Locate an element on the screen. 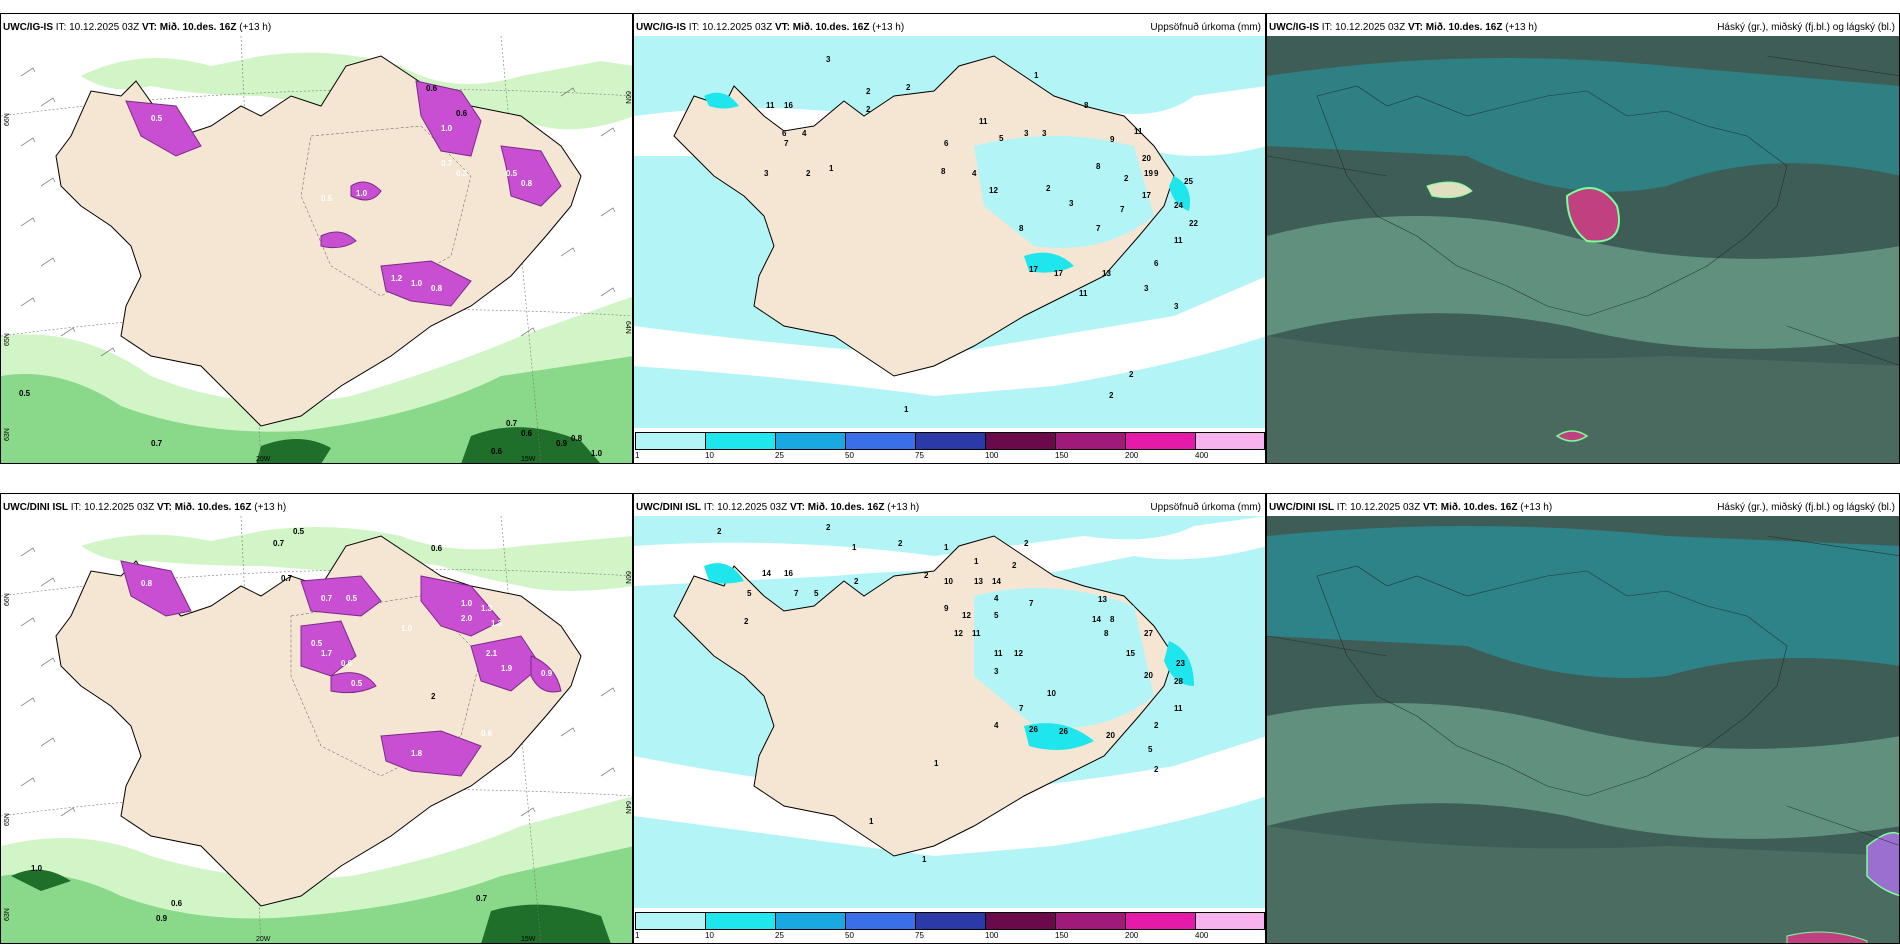  precip-label: 10 is located at coordinates (948, 581).